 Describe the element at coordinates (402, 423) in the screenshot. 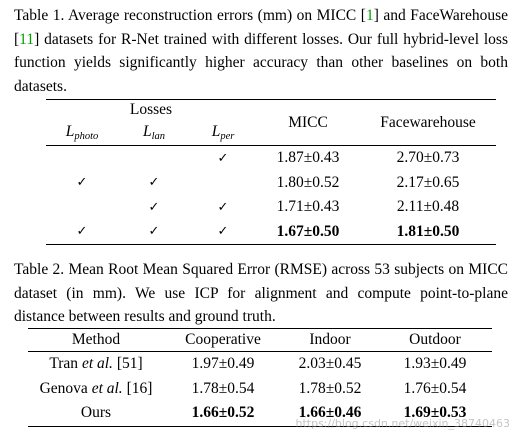

I see `watermark: https://blog.csdn.net/weixin_38740463` at that location.